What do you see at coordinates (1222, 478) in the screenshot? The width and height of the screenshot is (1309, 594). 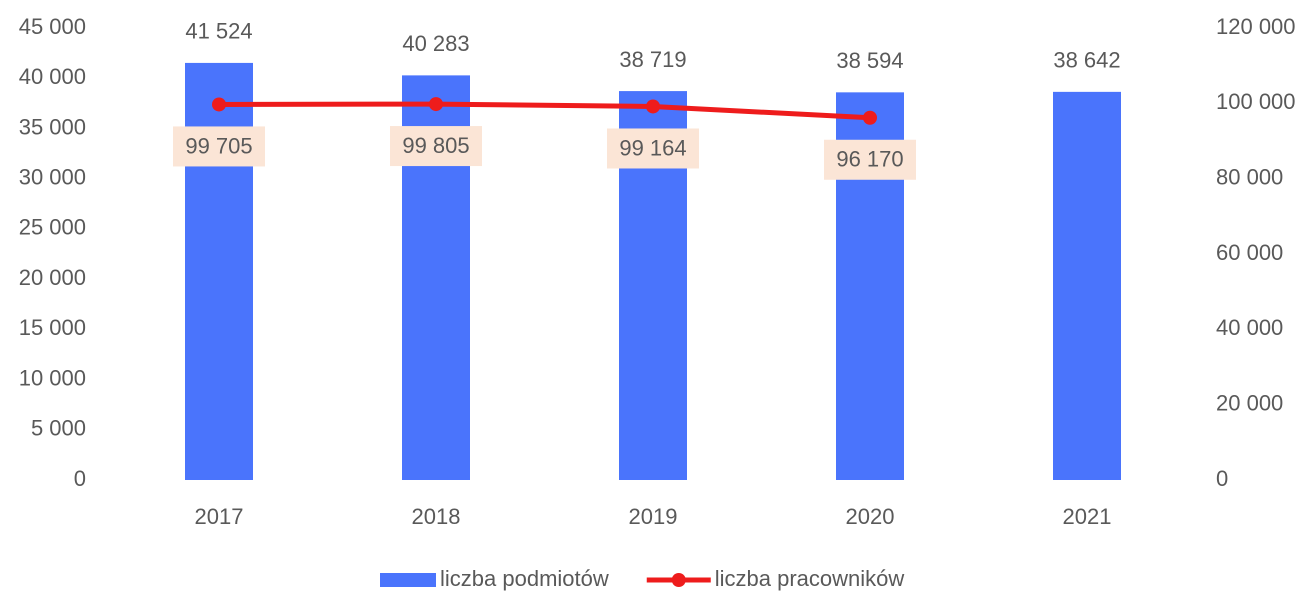 I see `y2-tick-label: 0` at bounding box center [1222, 478].